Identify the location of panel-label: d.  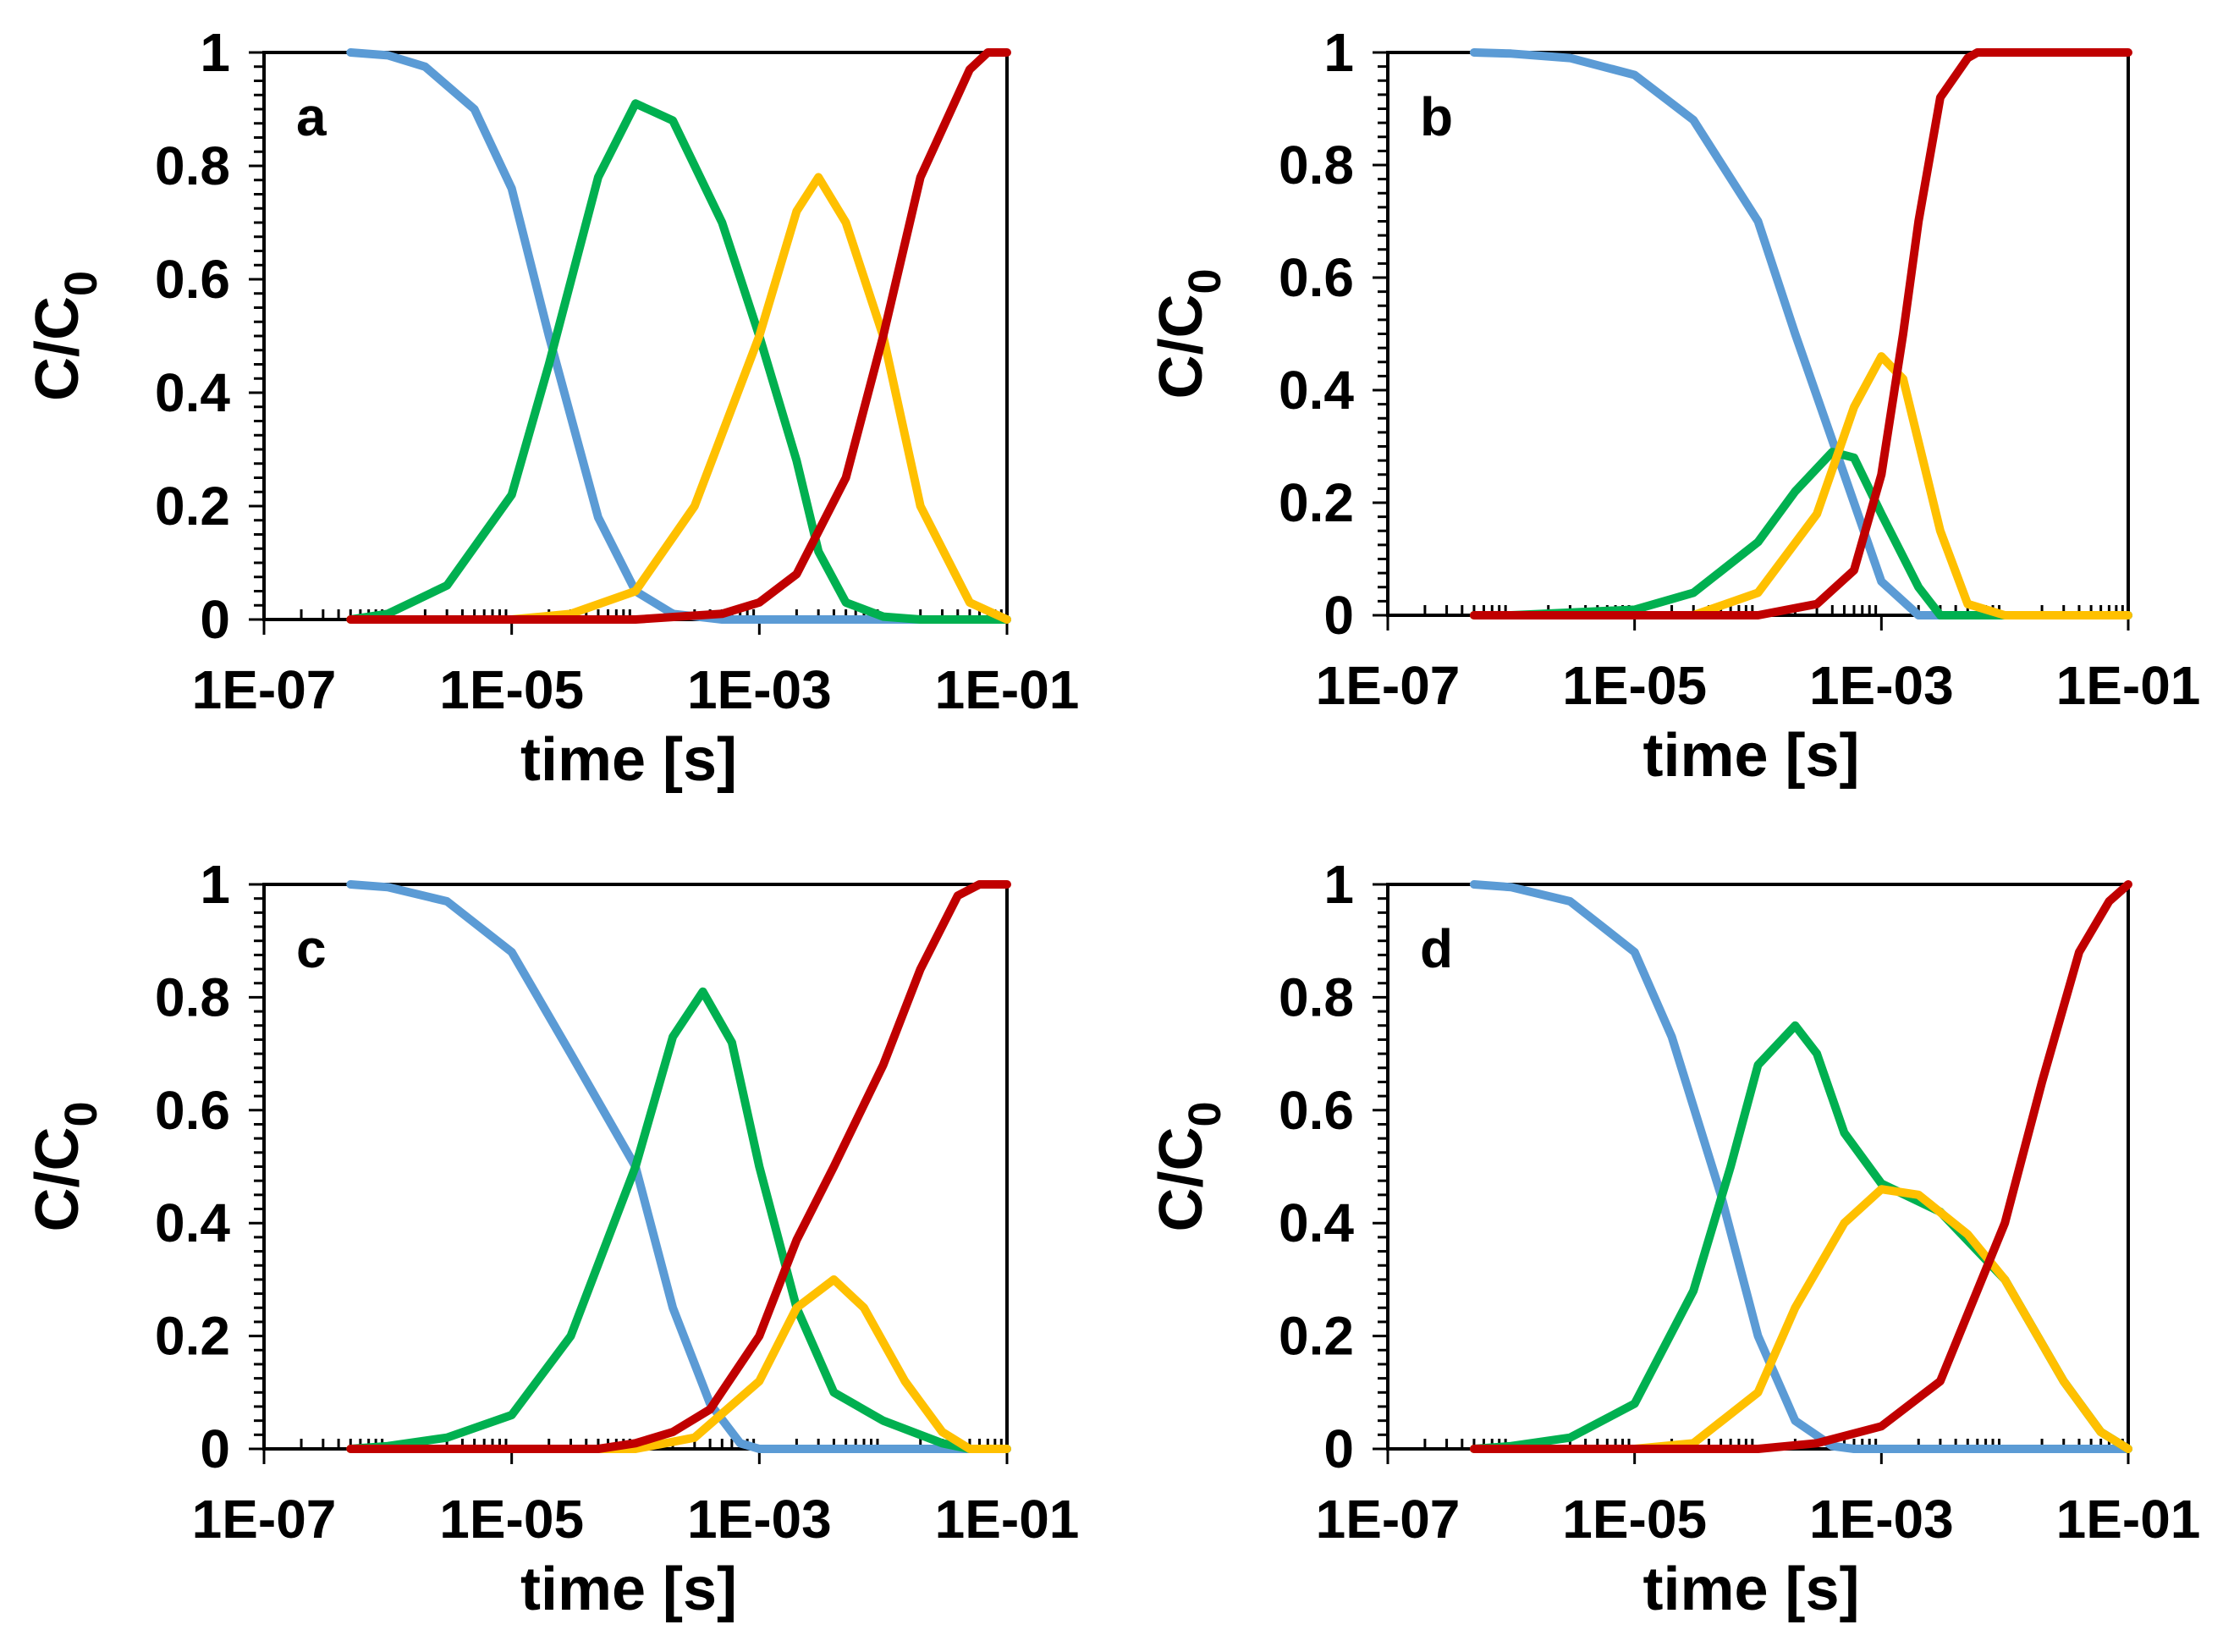
(1436, 948).